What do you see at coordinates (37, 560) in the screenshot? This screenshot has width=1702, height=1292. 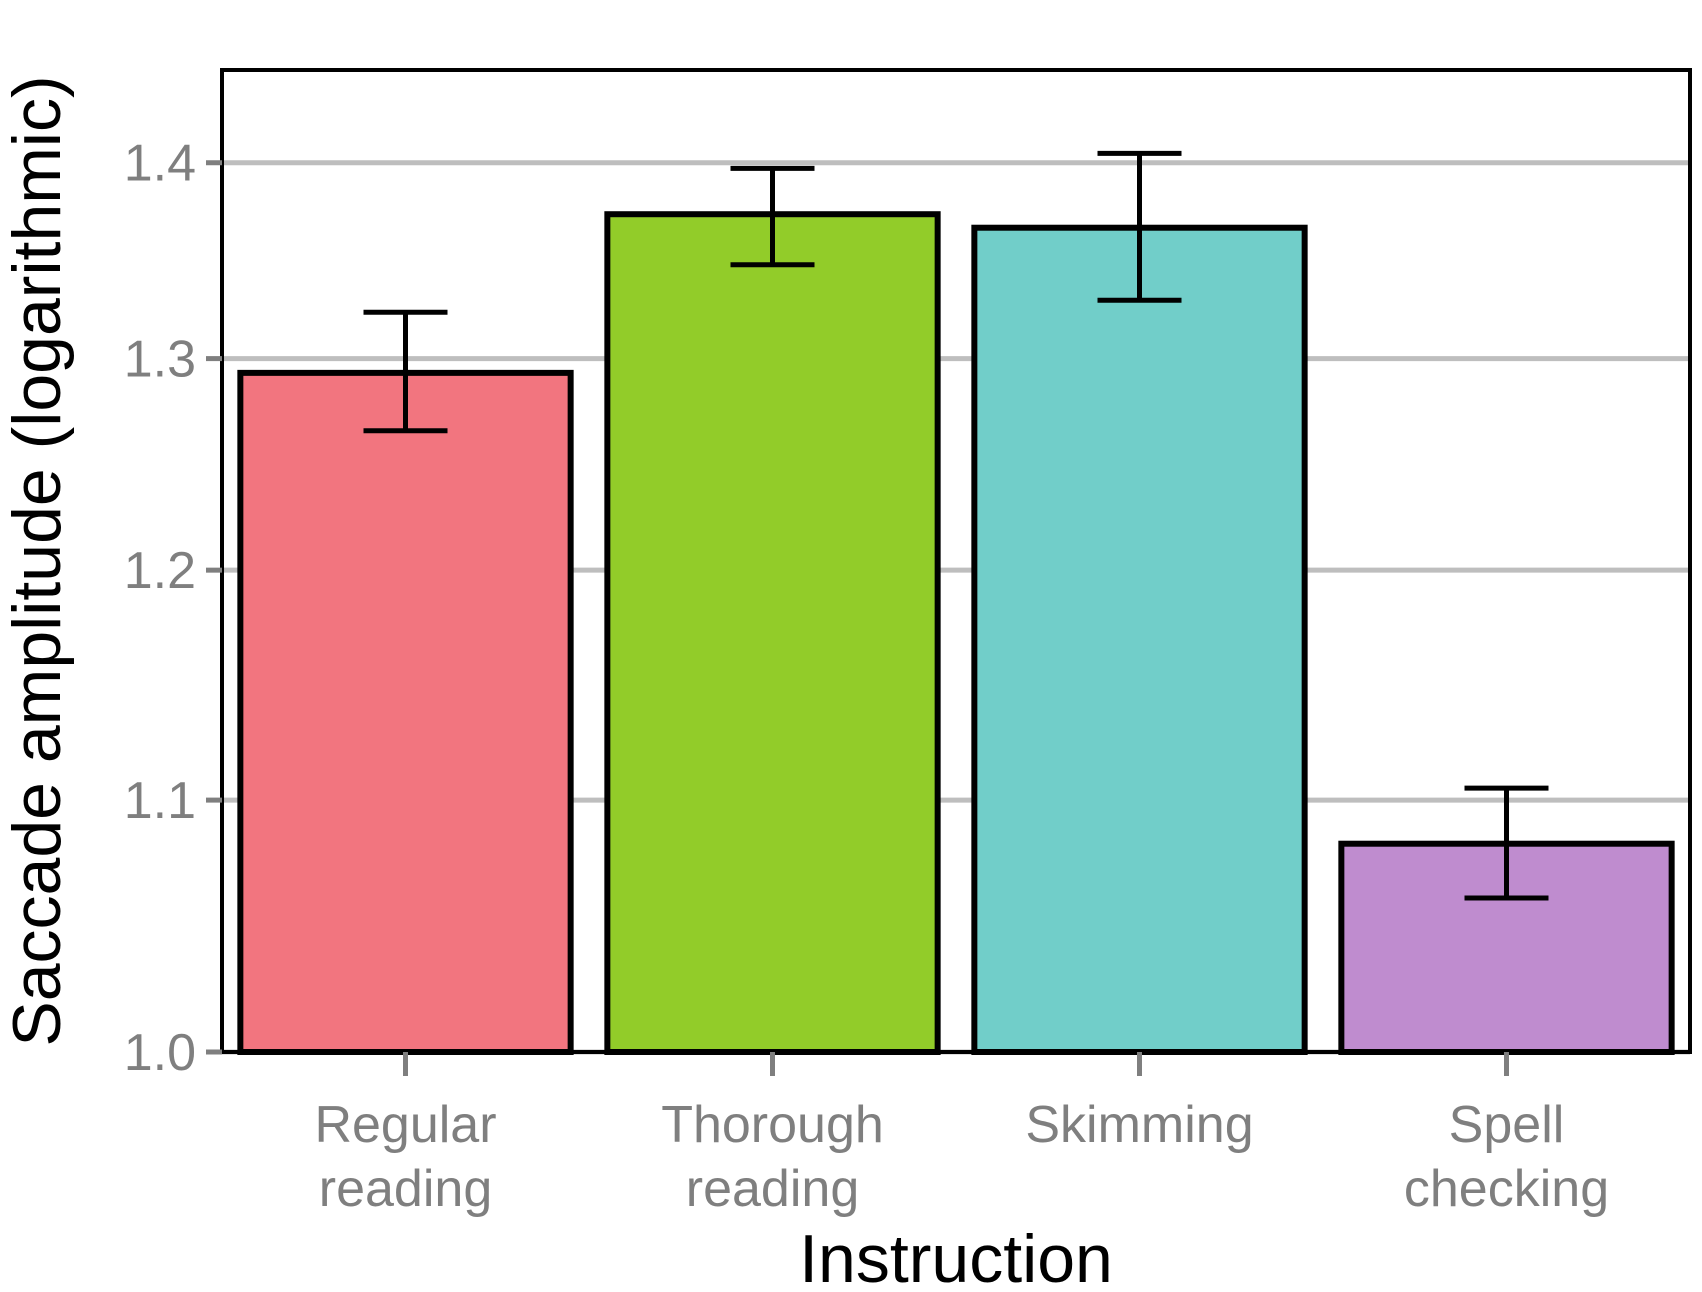 I see `y-axis-title: Saccade amplitude (logarithmic)` at bounding box center [37, 560].